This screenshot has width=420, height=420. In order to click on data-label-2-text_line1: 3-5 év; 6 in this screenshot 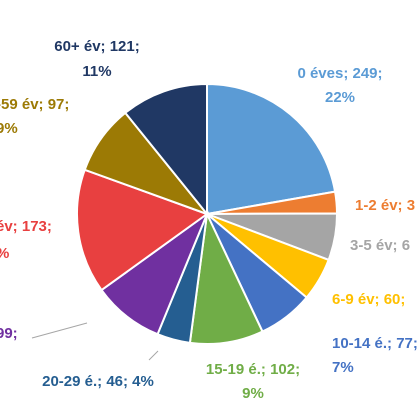, I will do `click(380, 245)`.